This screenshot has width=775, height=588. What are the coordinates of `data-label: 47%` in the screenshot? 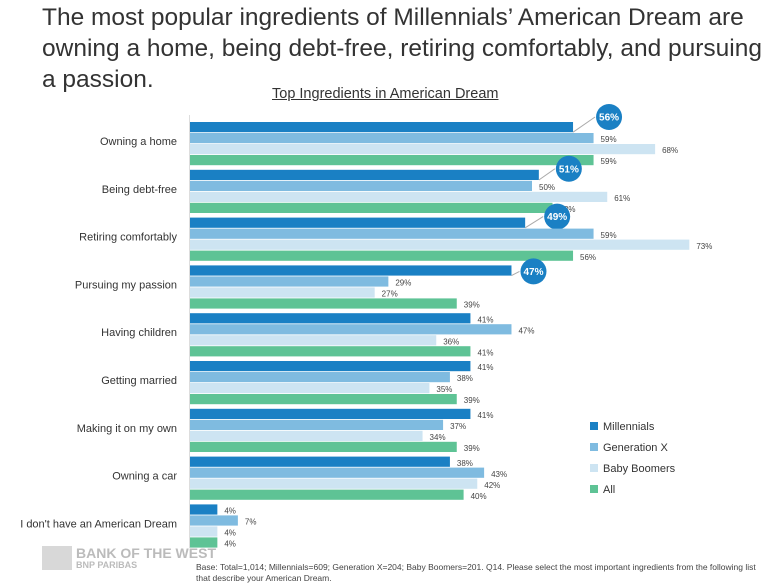 It's located at (526, 330).